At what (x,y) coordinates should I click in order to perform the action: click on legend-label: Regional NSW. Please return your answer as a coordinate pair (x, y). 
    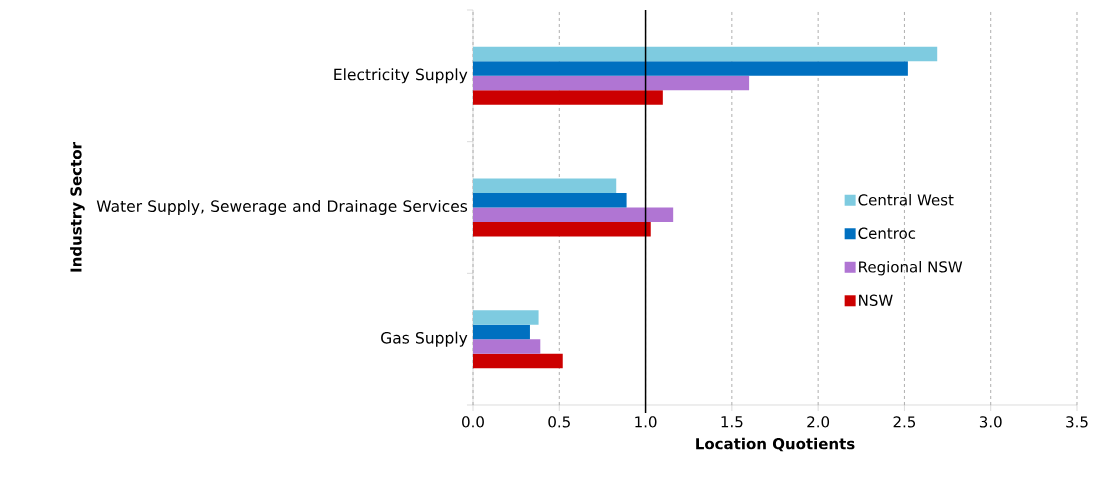
    Looking at the image, I should click on (911, 268).